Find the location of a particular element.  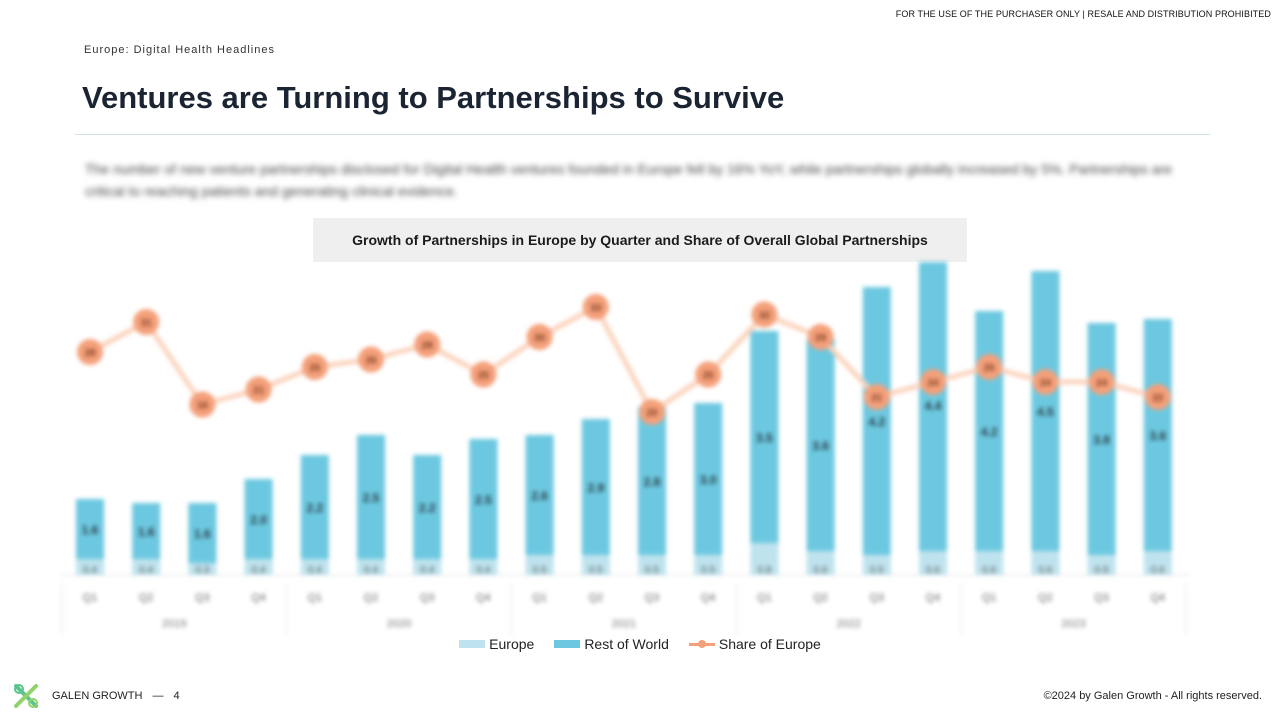

share-data-label: 16 is located at coordinates (203, 406).